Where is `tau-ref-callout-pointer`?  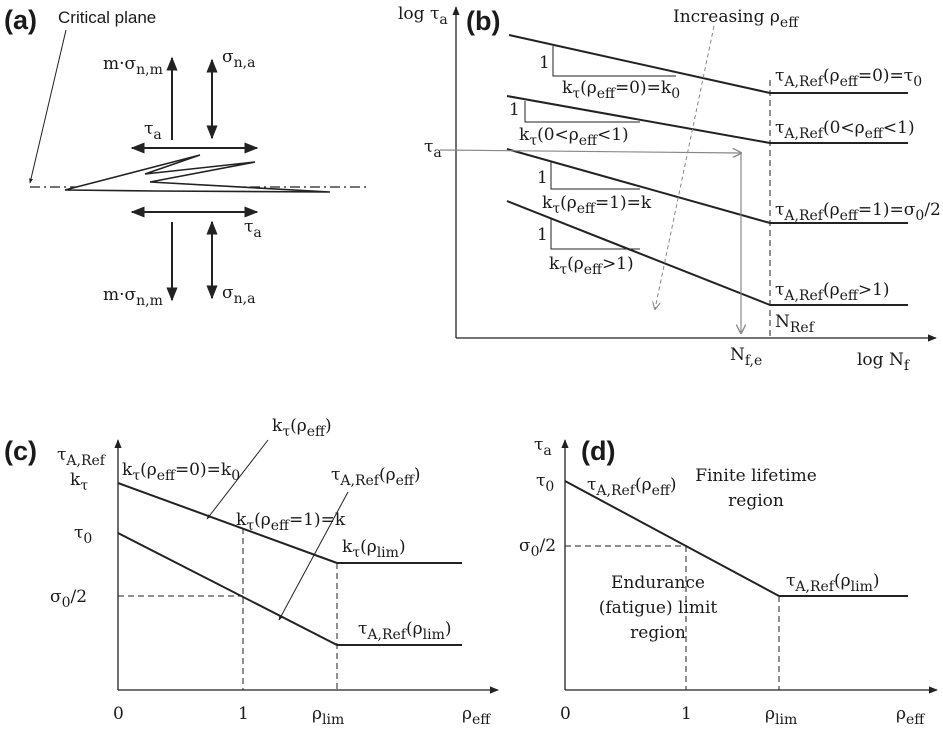
tau-ref-callout-pointer is located at coordinates (313, 556).